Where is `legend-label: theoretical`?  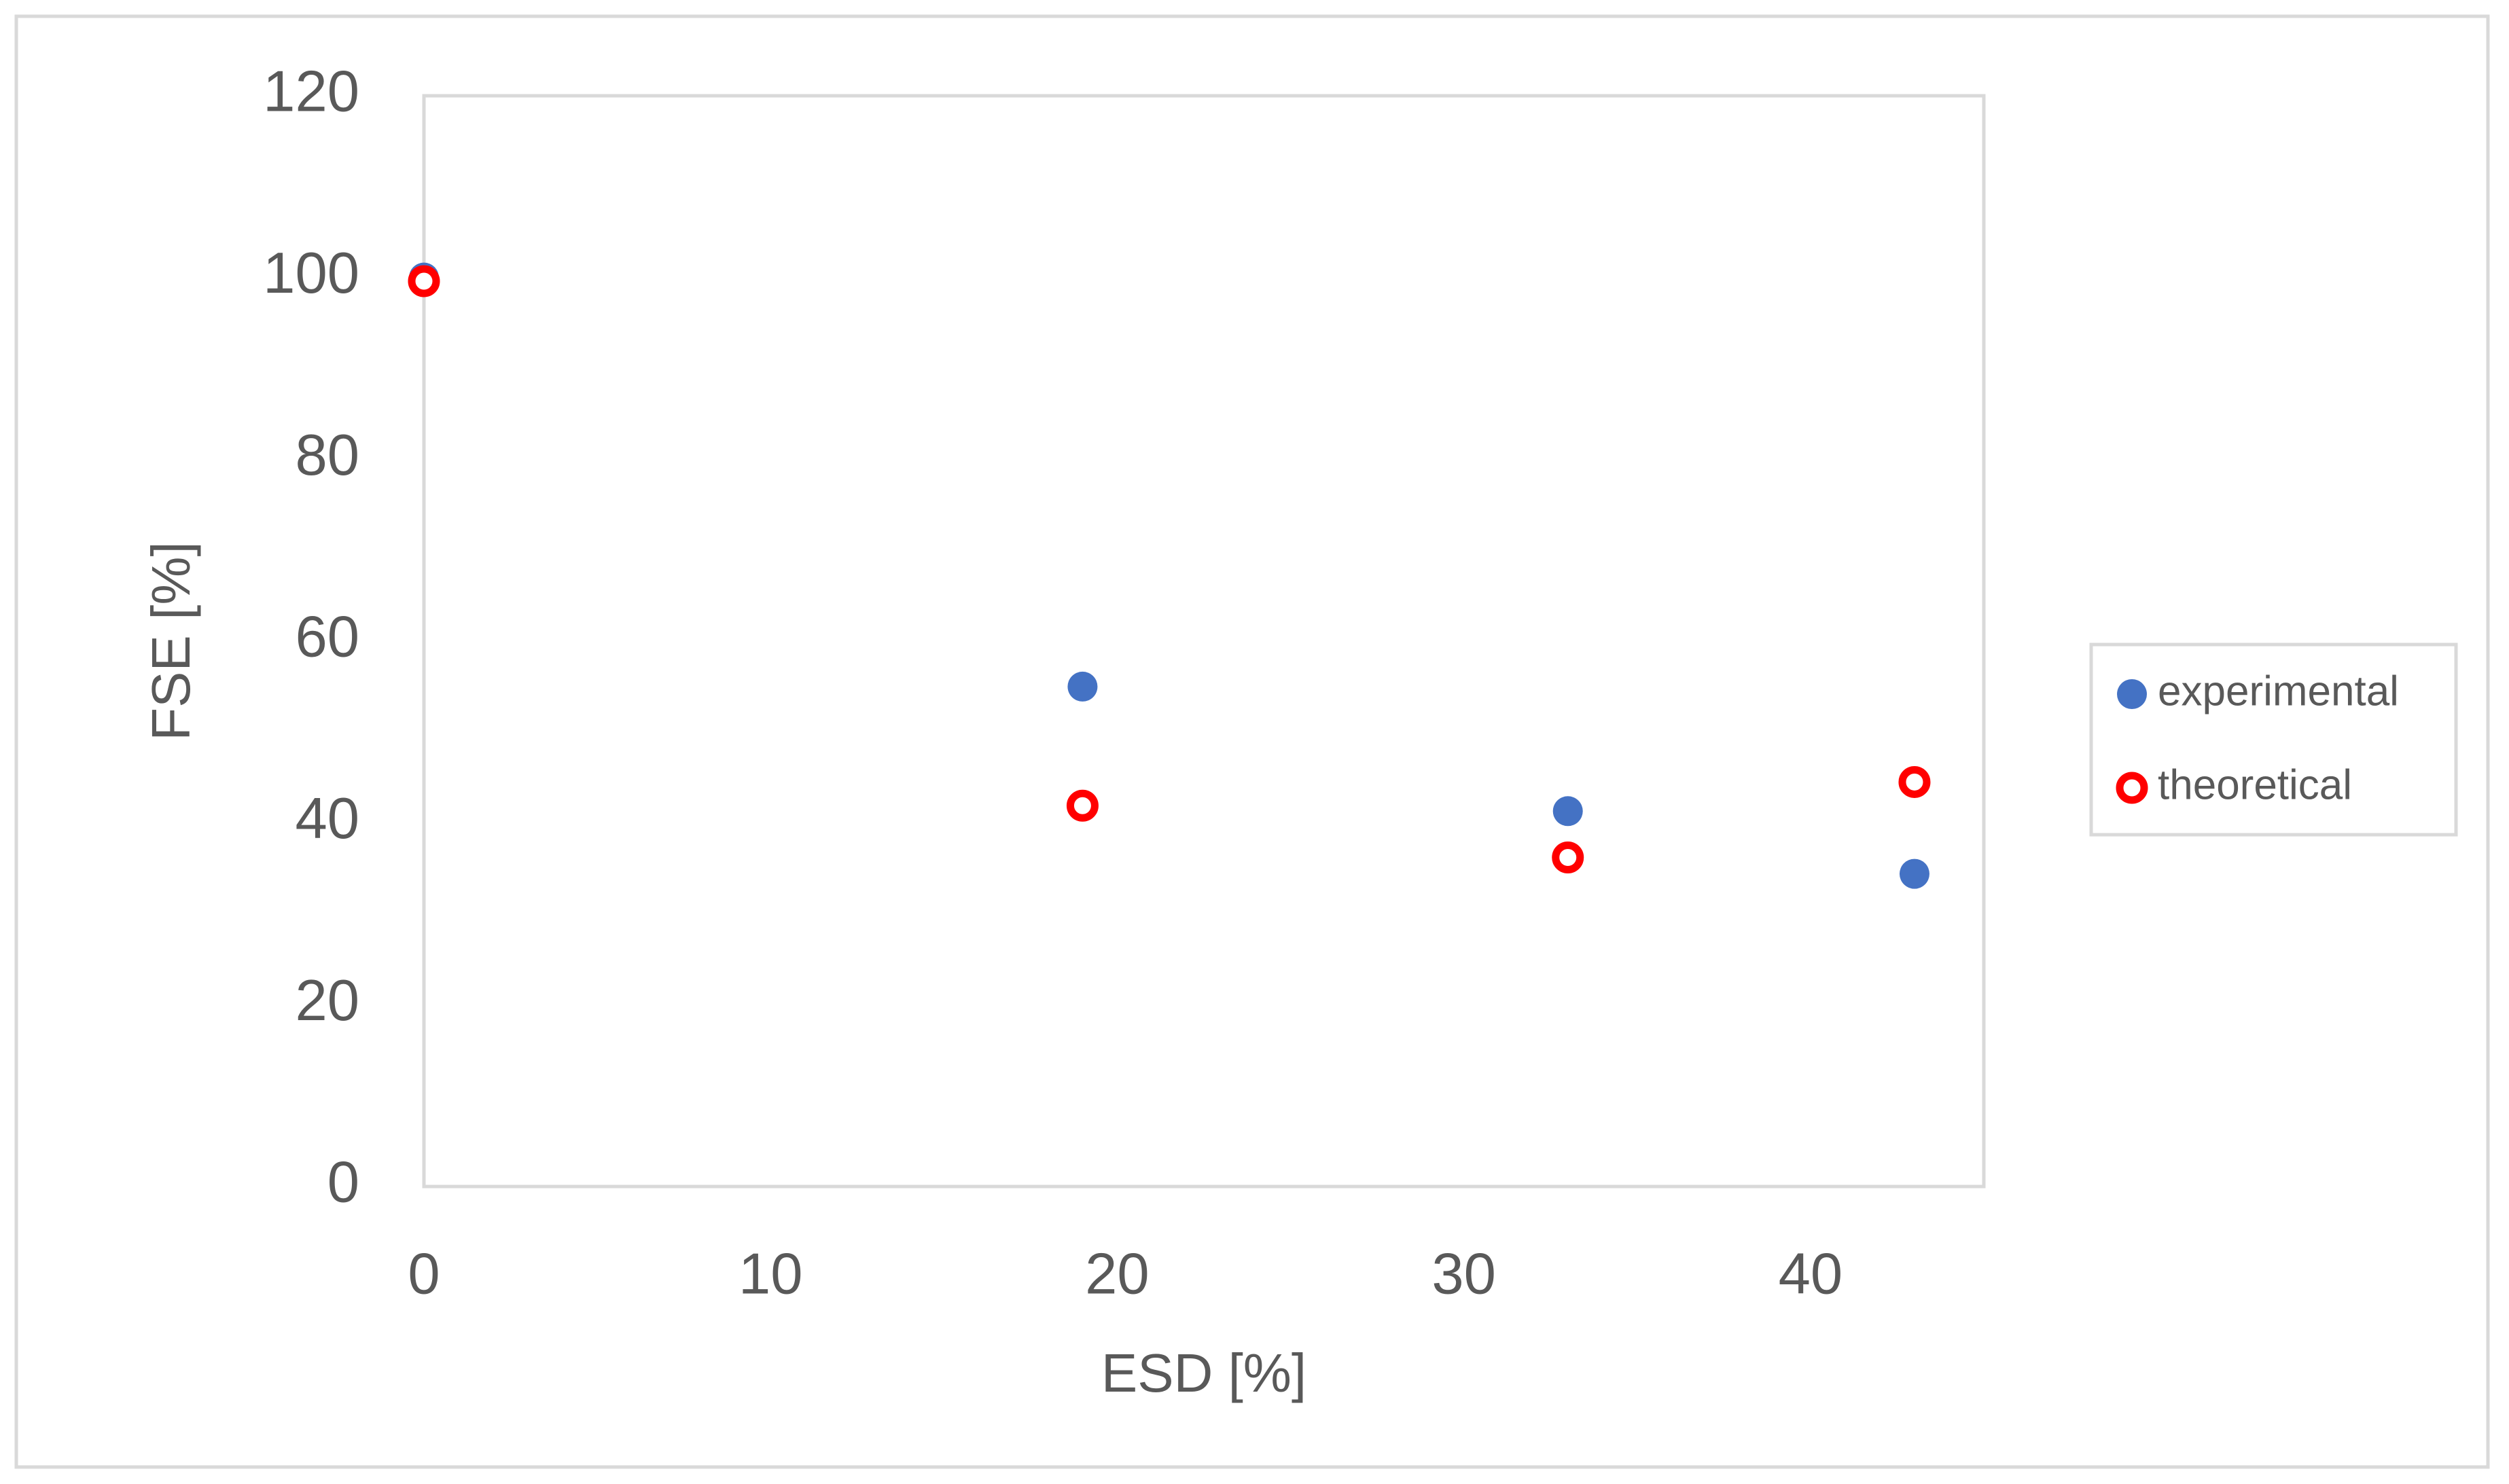
legend-label: theoretical is located at coordinates (2255, 784).